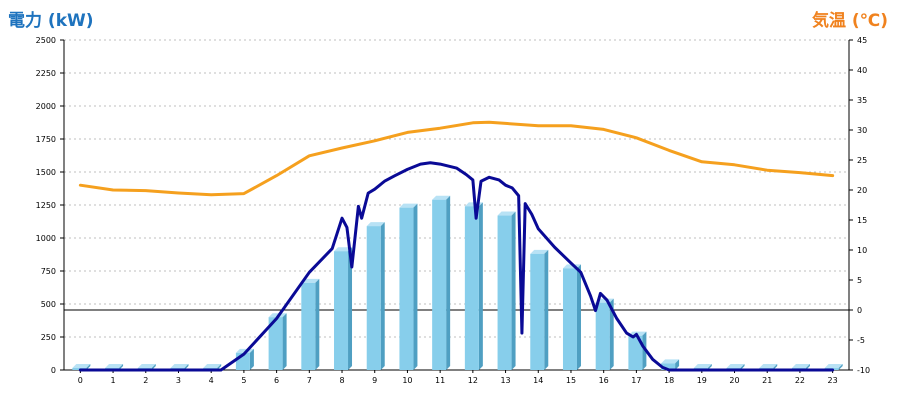  What do you see at coordinates (538, 380) in the screenshot?
I see `x-tick-label: 14` at bounding box center [538, 380].